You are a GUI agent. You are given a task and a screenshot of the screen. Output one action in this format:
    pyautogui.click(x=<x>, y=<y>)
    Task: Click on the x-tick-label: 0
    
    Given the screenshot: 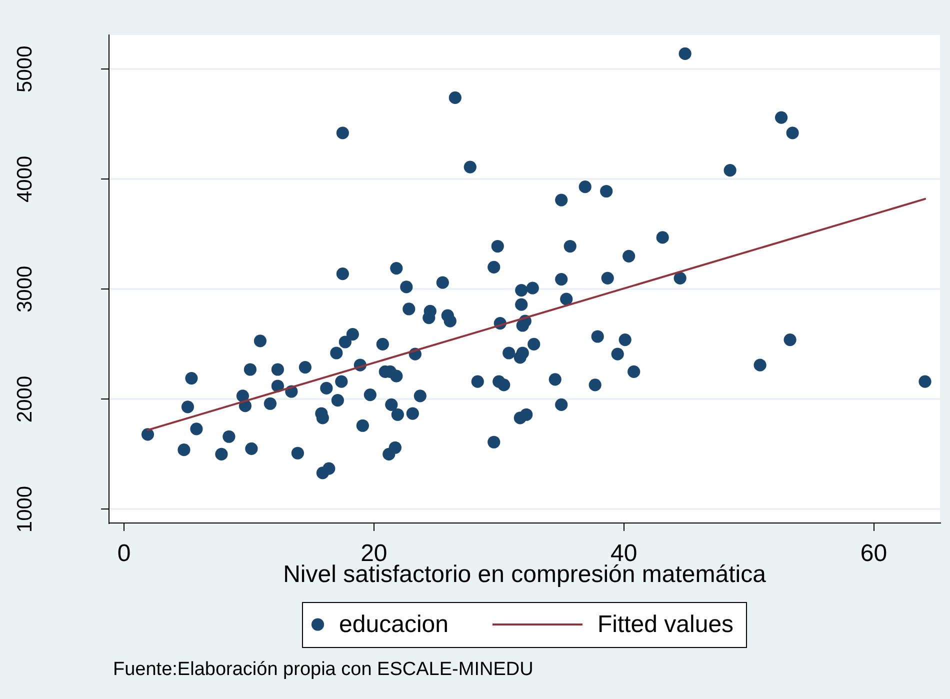 What is the action you would take?
    pyautogui.click(x=124, y=554)
    